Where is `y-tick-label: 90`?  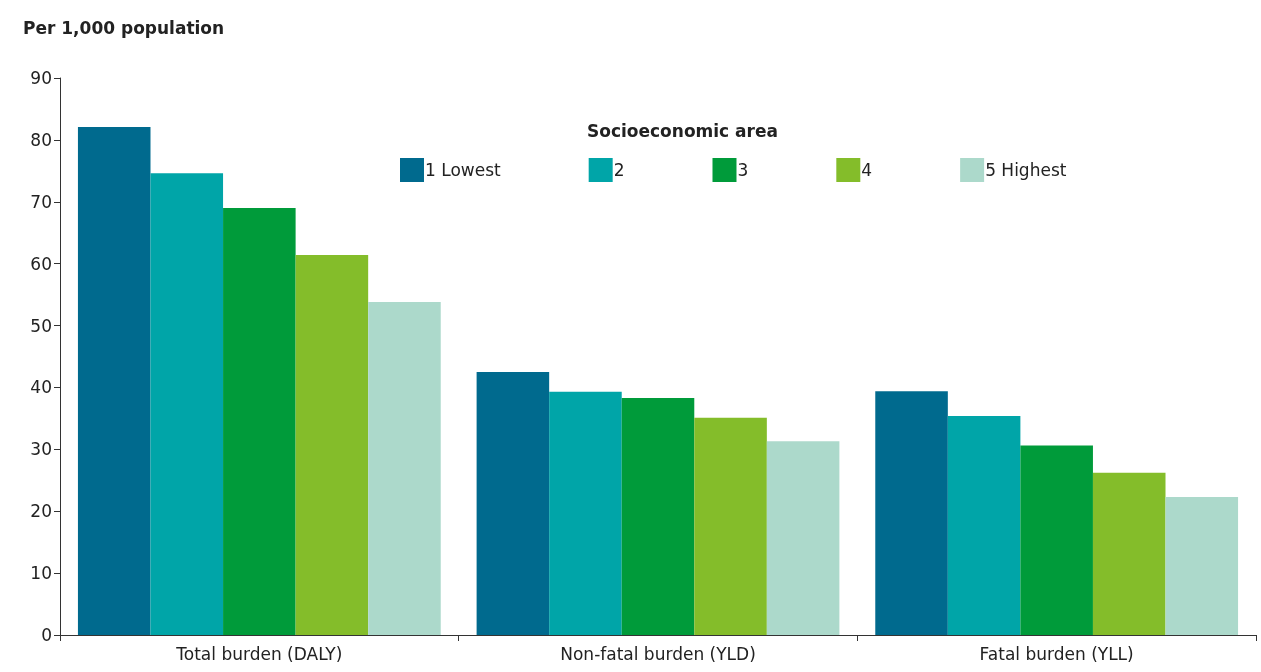
y-tick-label: 90 is located at coordinates (41, 78).